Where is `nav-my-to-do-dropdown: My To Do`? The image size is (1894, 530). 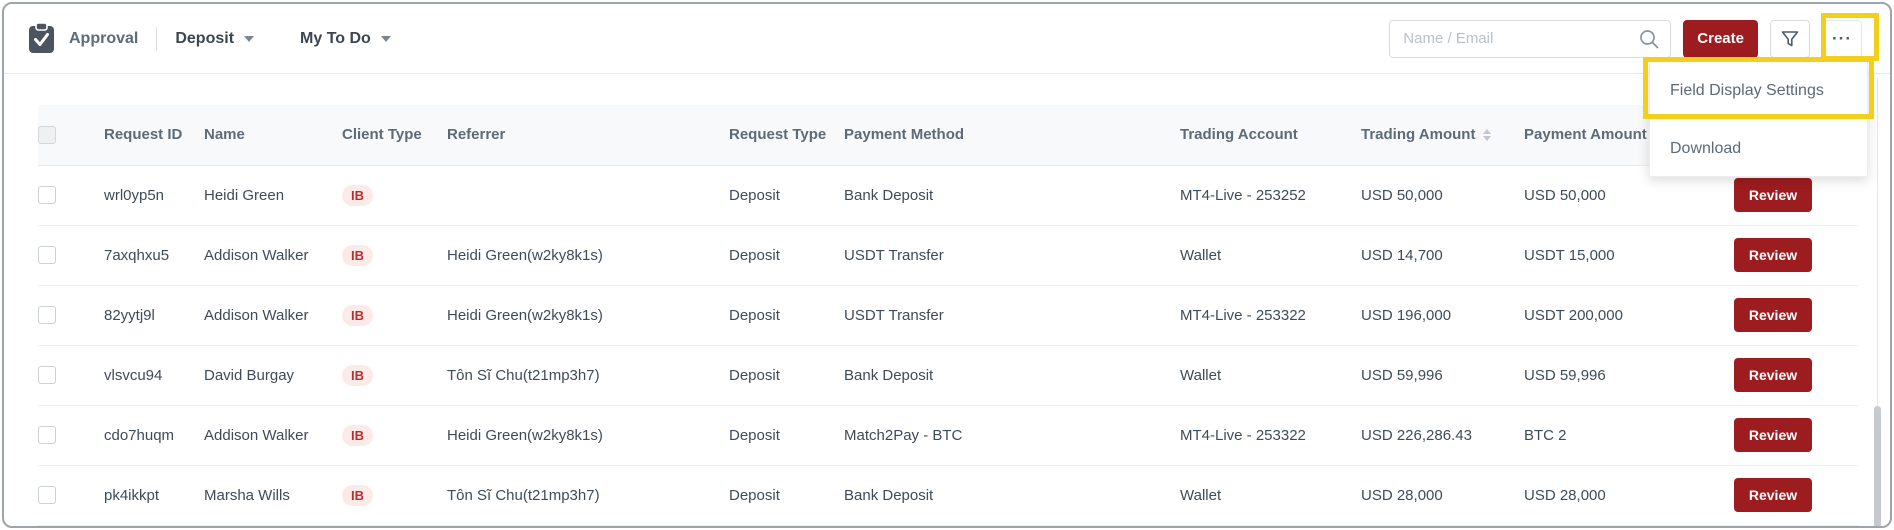
nav-my-to-do-dropdown: My To Do is located at coordinates (345, 39).